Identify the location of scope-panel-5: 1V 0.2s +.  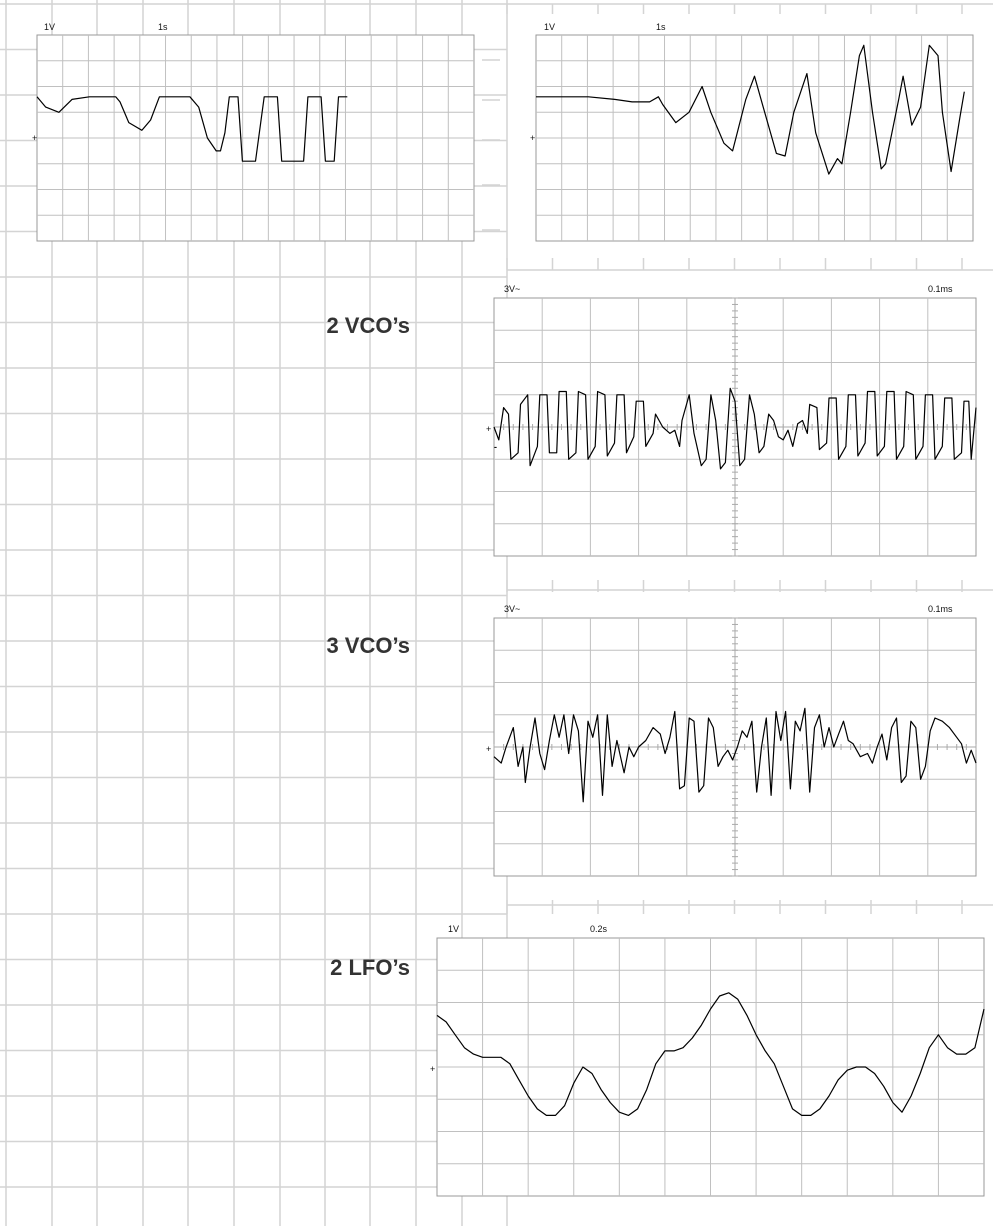
(707, 1060).